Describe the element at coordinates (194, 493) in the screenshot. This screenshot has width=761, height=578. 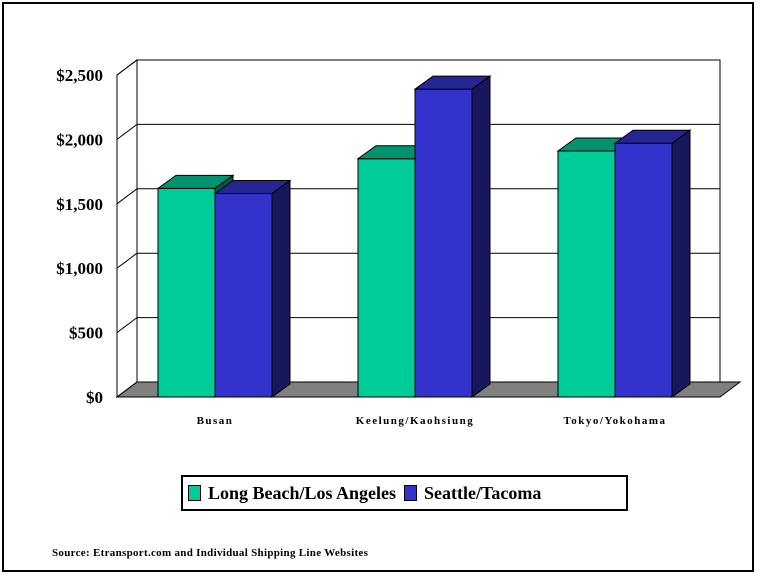
I see `legend-swatch-long-beach` at that location.